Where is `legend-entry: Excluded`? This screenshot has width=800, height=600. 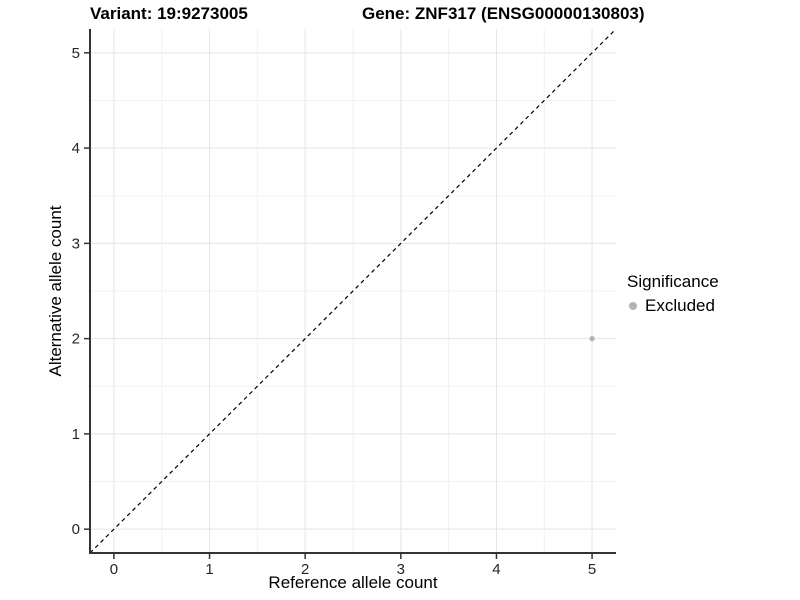
legend-entry: Excluded is located at coordinates (674, 306).